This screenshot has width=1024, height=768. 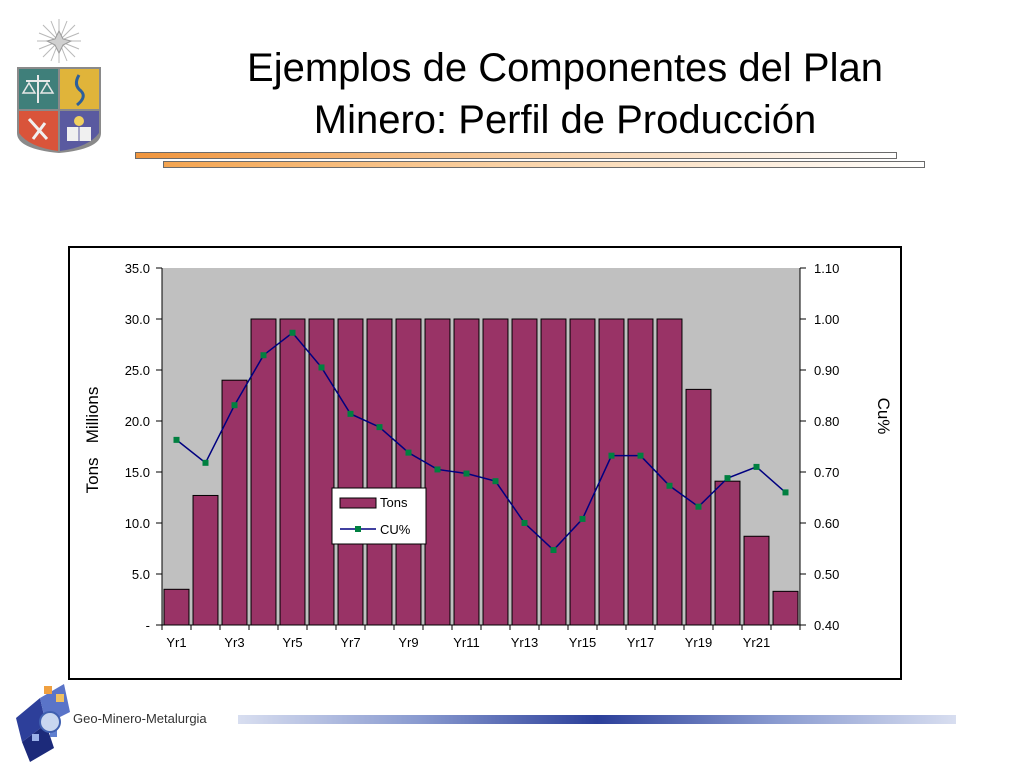 I want to click on left-tick-label: 20.0, so click(x=137, y=421).